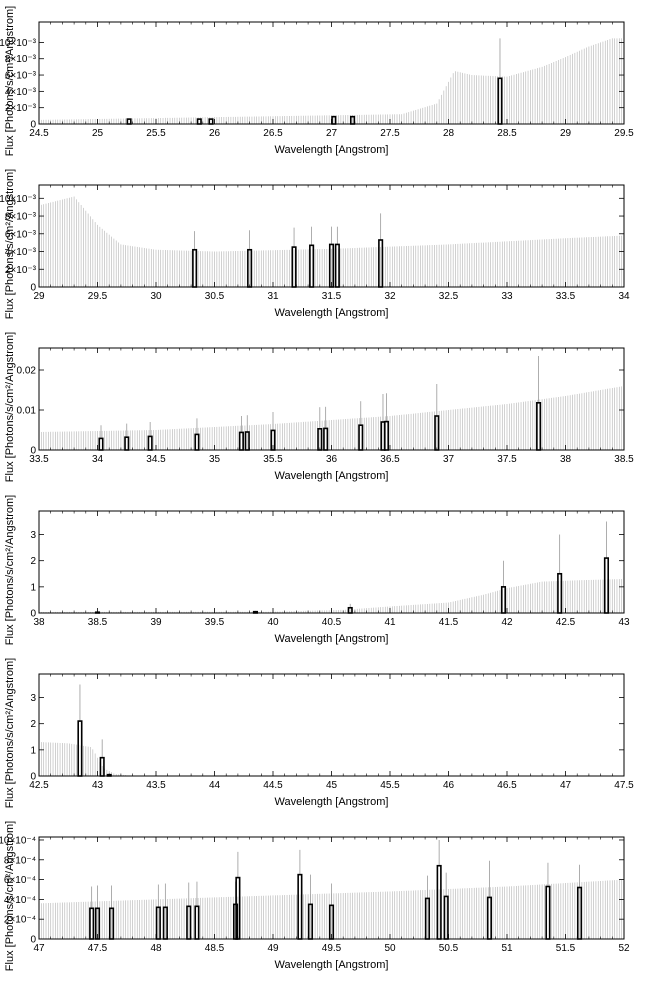 The width and height of the screenshot is (647, 981). Describe the element at coordinates (332, 296) in the screenshot. I see `x-tick-label: 31.5` at that location.